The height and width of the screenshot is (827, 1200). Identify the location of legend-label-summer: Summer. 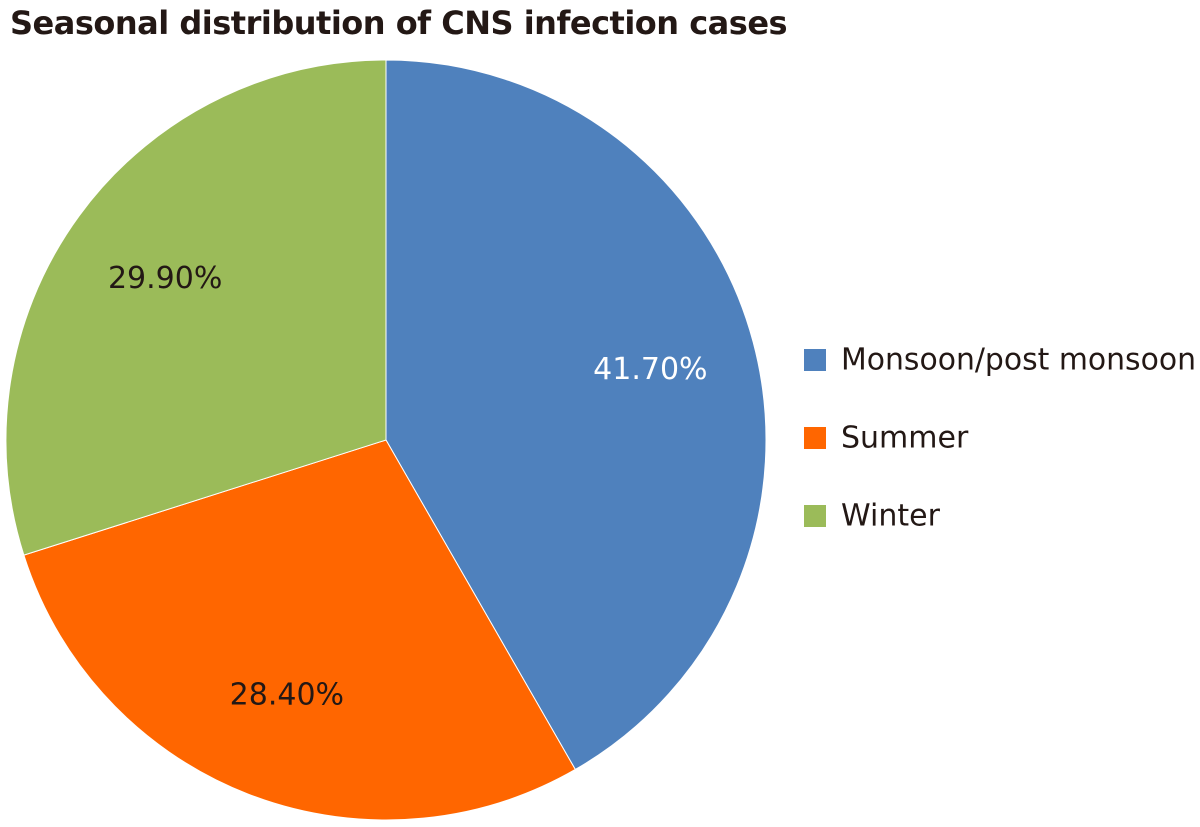
(905, 438).